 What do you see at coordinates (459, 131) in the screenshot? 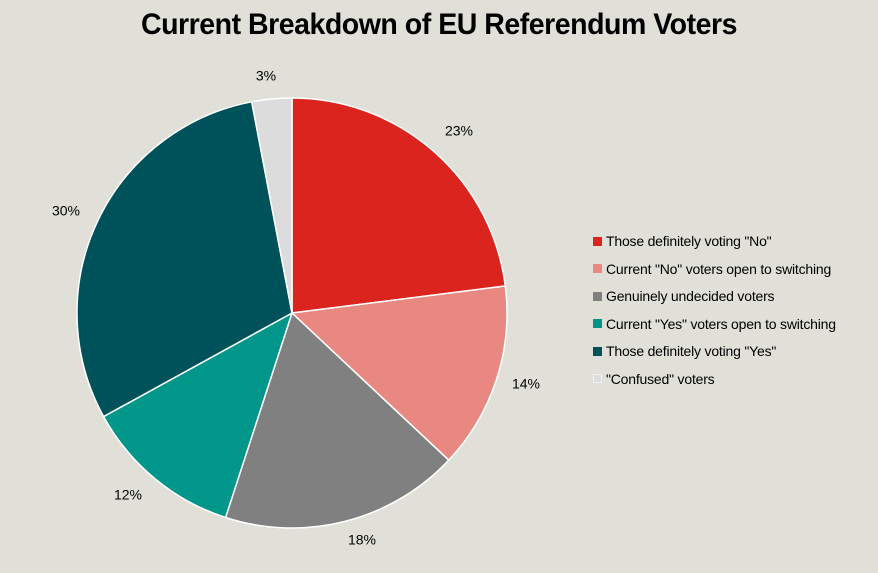
I see `slice-data-label-1: 23%` at bounding box center [459, 131].